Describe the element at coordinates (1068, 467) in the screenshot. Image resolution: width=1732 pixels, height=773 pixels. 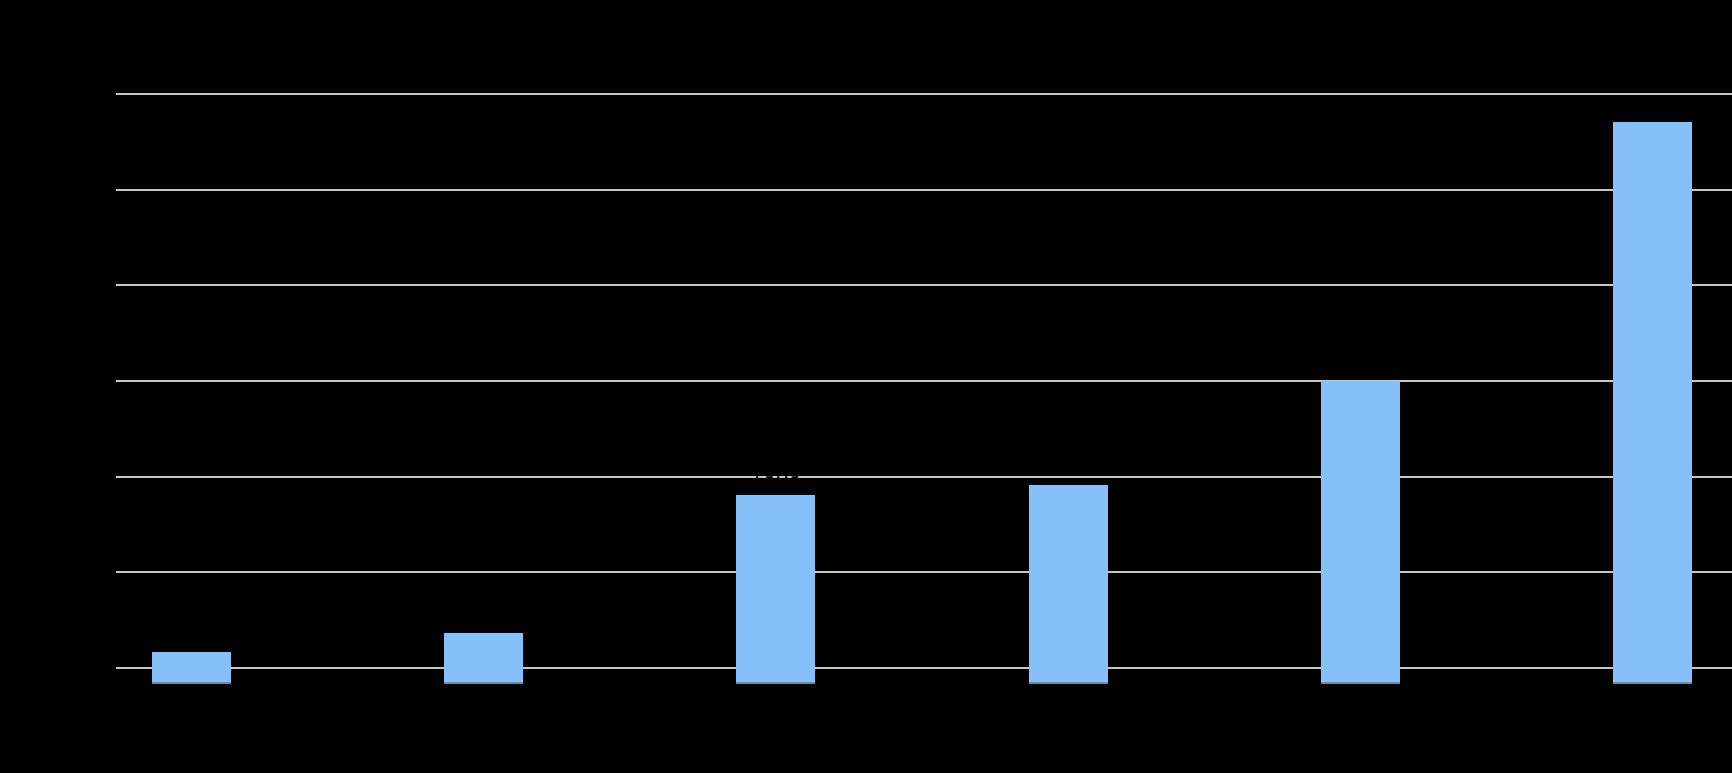
I see `bar-value-label: 1913` at that location.